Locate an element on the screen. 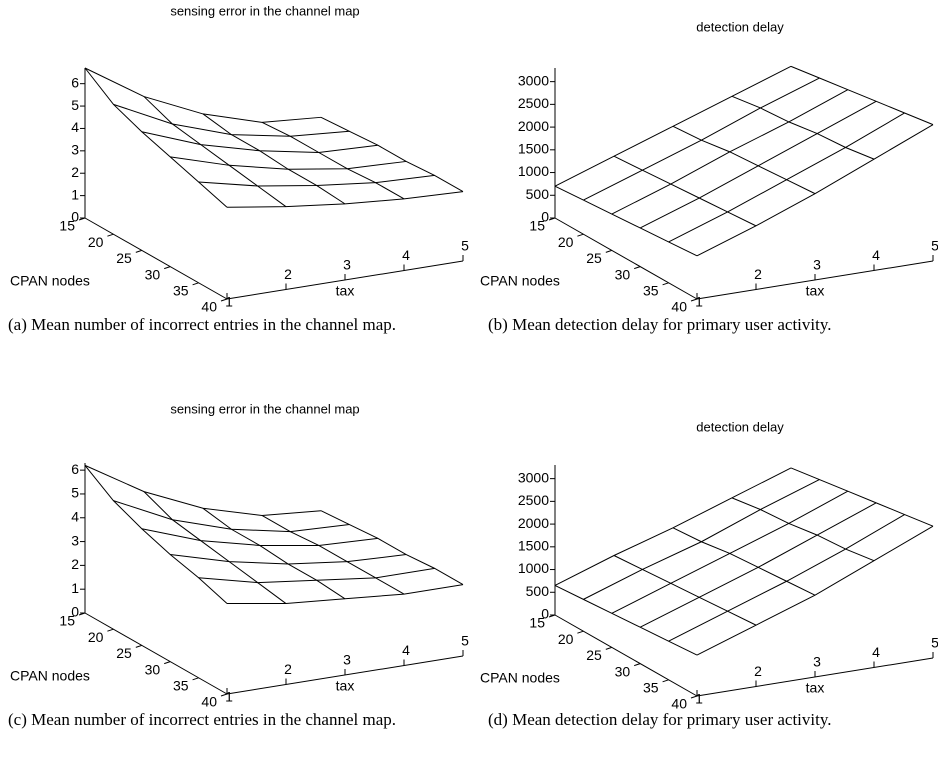 This screenshot has width=938, height=777. z-tick-label: 3000 is located at coordinates (533, 477).